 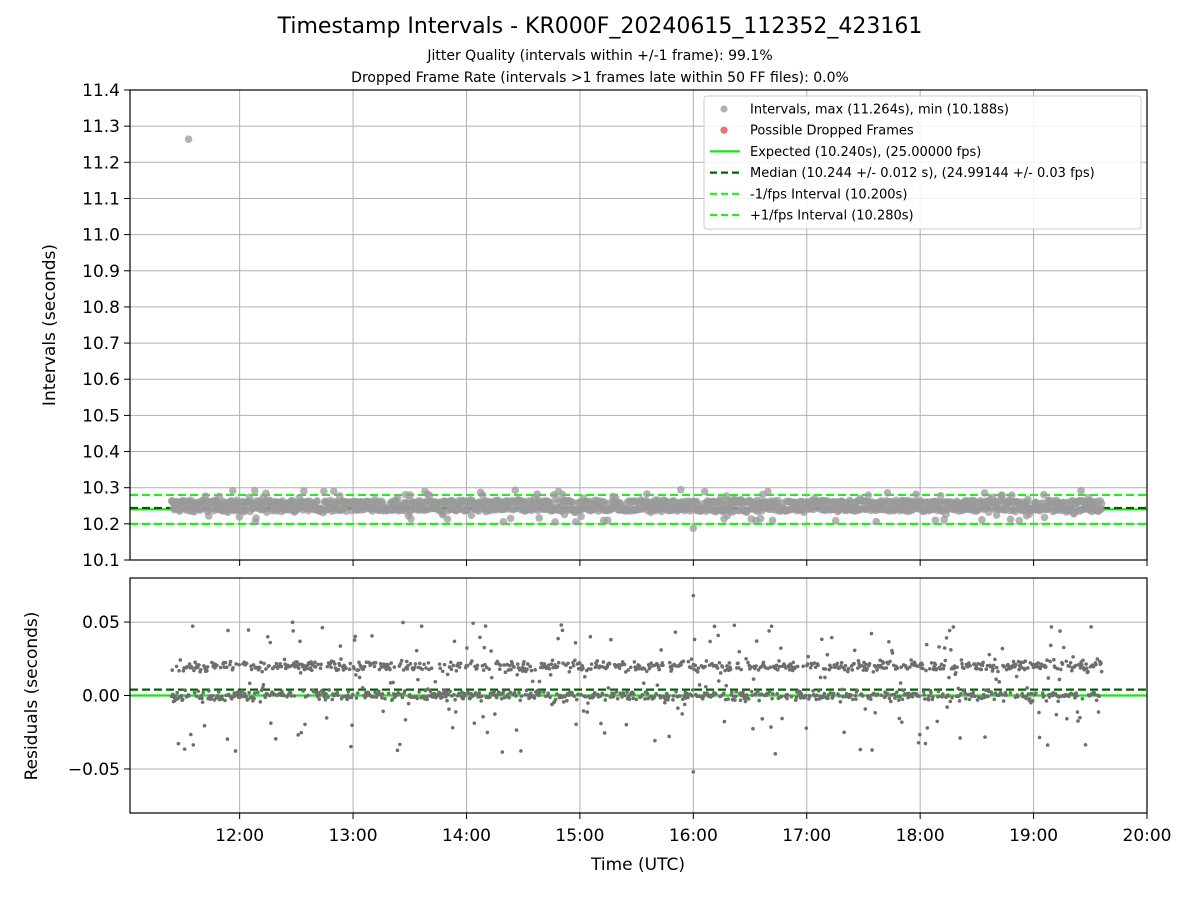 I want to click on top-y-tick-label: 10.7, so click(x=101, y=344).